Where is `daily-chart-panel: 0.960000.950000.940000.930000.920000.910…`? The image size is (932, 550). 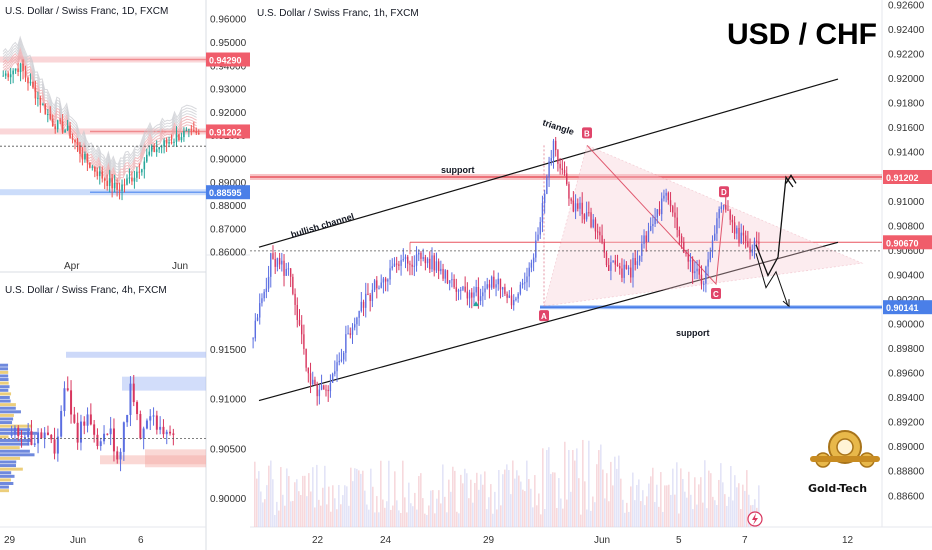 daily-chart-panel: 0.960000.950000.940000.930000.920000.910… is located at coordinates (125, 143).